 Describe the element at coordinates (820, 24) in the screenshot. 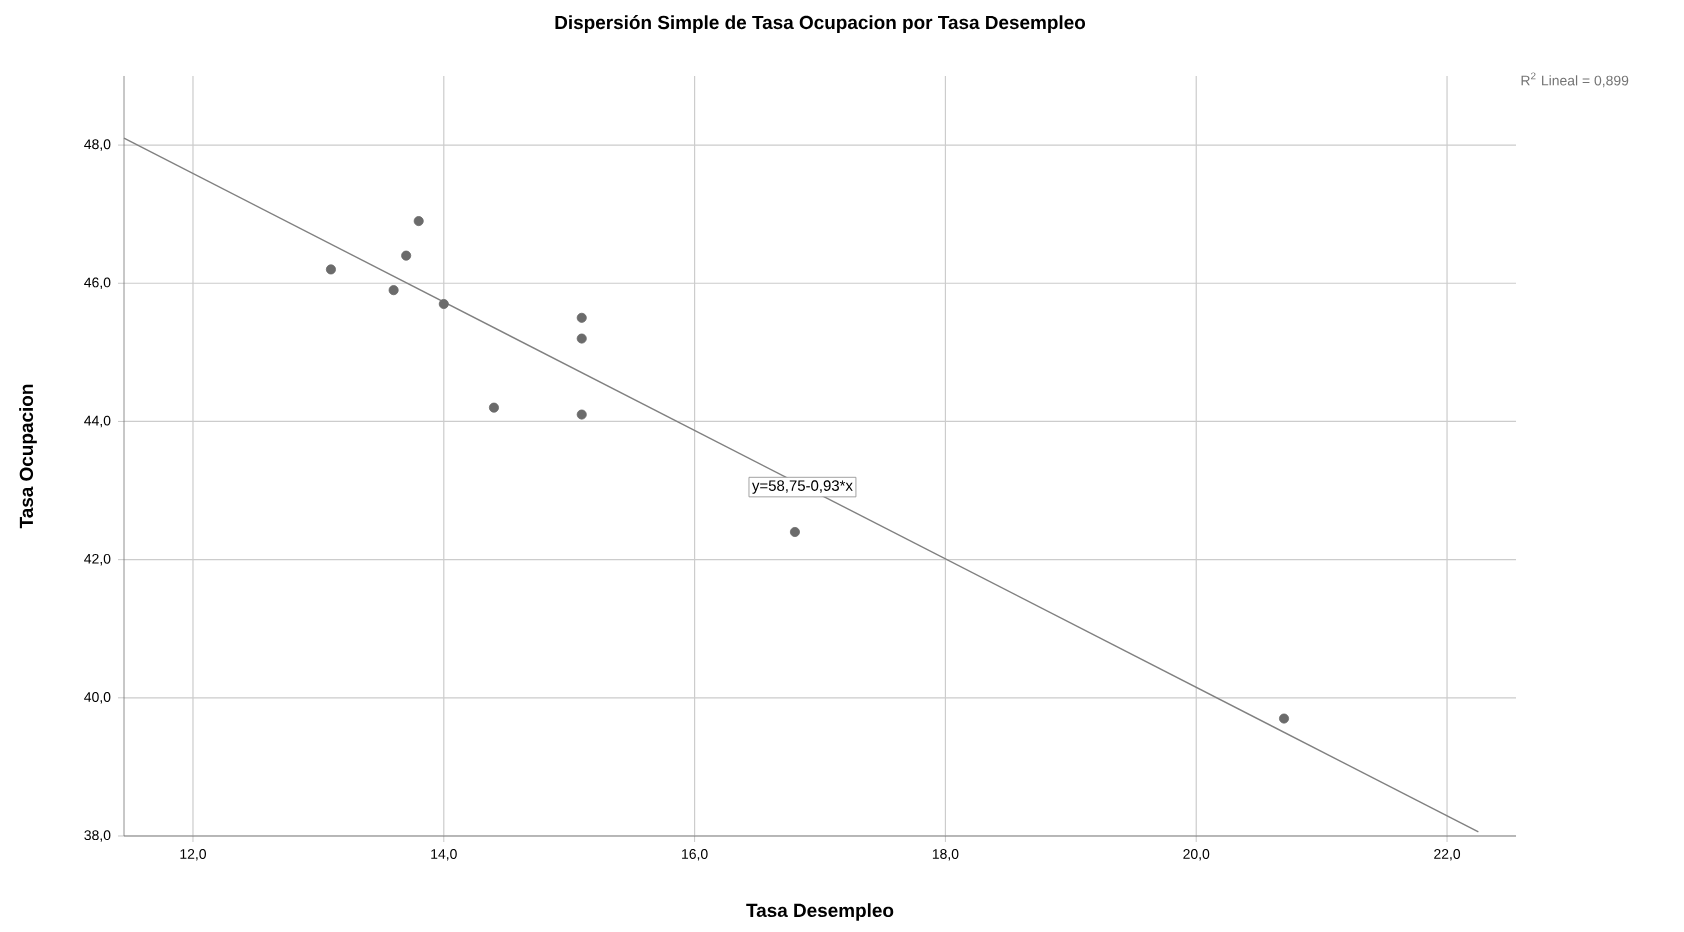

I see `chart-title: Dispersión Simple de Tasa Ocupacion por Tasa Desempleo` at that location.